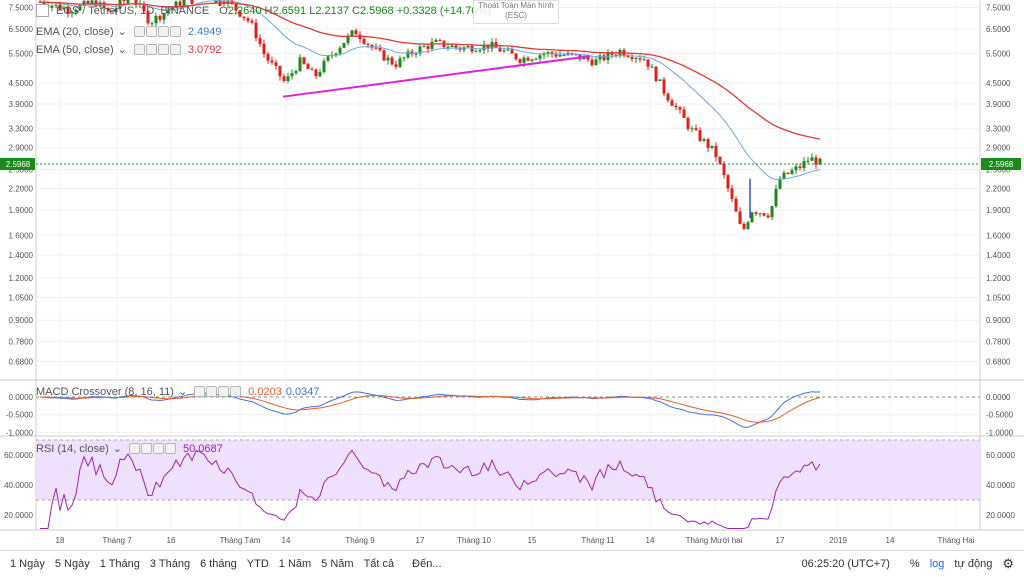  I want to click on ema50-legend: EMA (50, close) ⌄ 3.0792, so click(129, 50).